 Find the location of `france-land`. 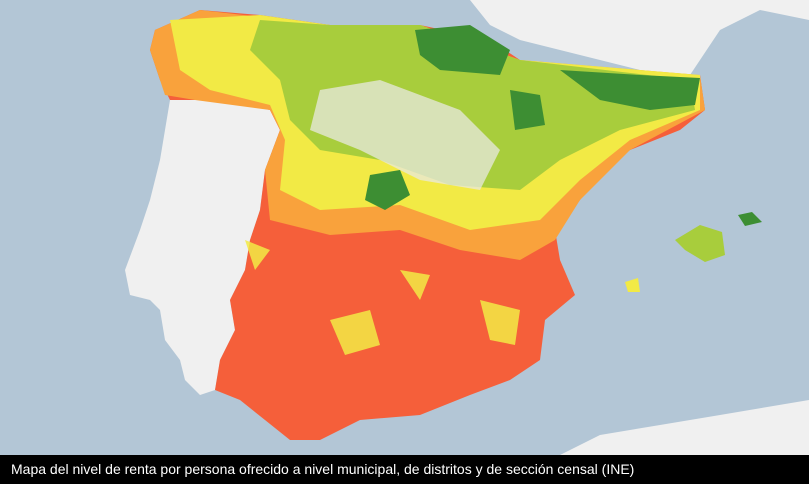

france-land is located at coordinates (639, 37).